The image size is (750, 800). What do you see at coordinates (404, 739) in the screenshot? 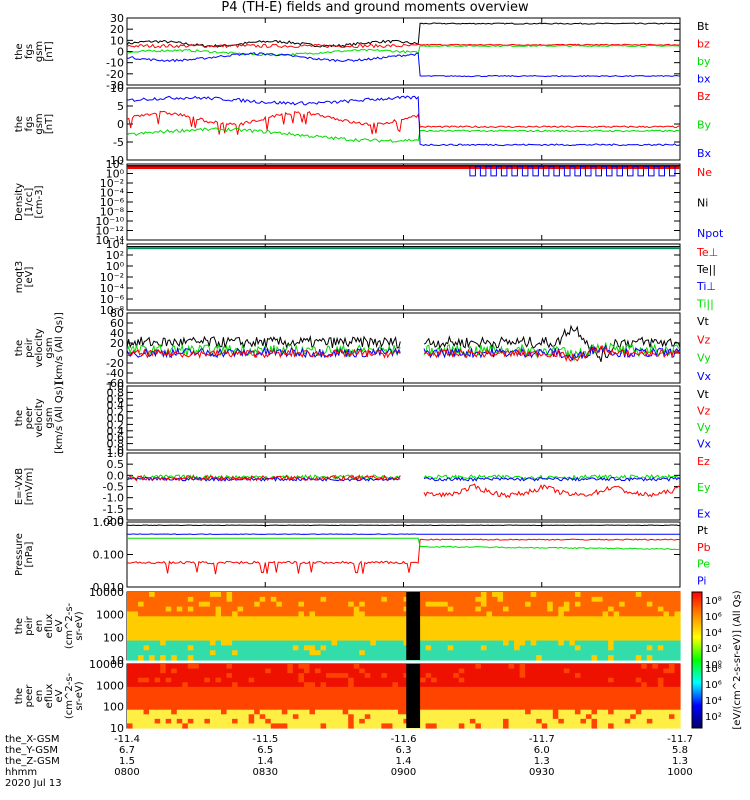
I see `x-row-value: -11.6` at bounding box center [404, 739].